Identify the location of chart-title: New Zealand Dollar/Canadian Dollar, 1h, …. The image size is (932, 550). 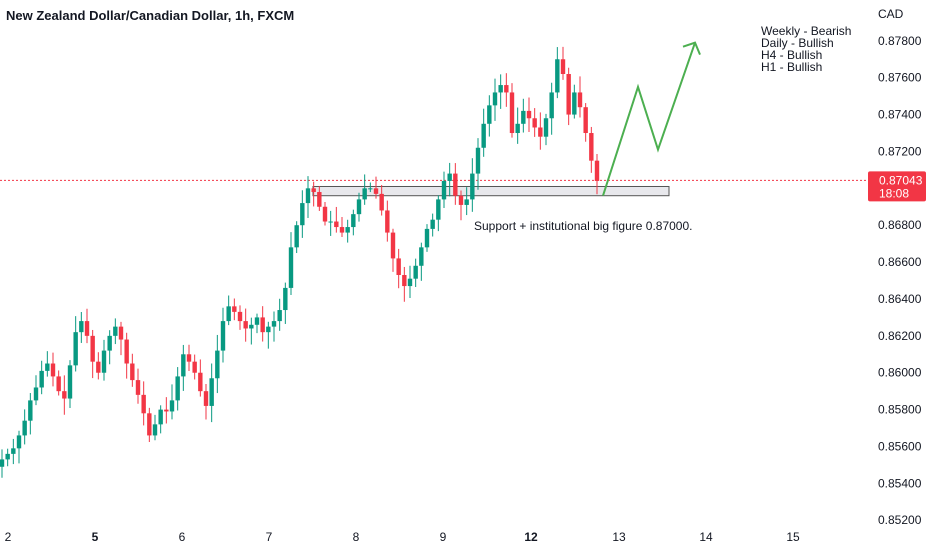
(150, 15).